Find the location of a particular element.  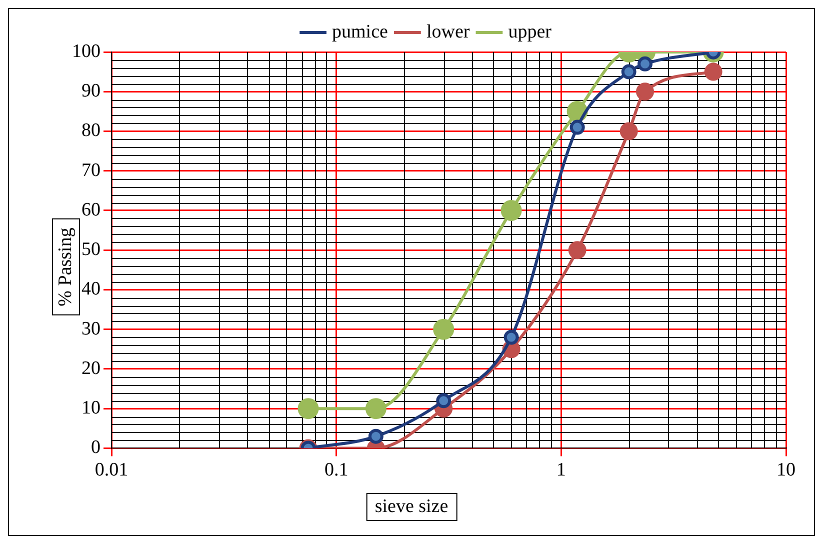

y-tick-label: 20 is located at coordinates (91, 368).